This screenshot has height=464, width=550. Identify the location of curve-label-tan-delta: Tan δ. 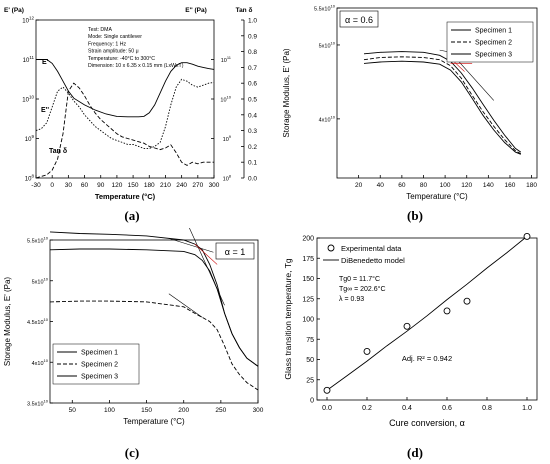
(58, 151).